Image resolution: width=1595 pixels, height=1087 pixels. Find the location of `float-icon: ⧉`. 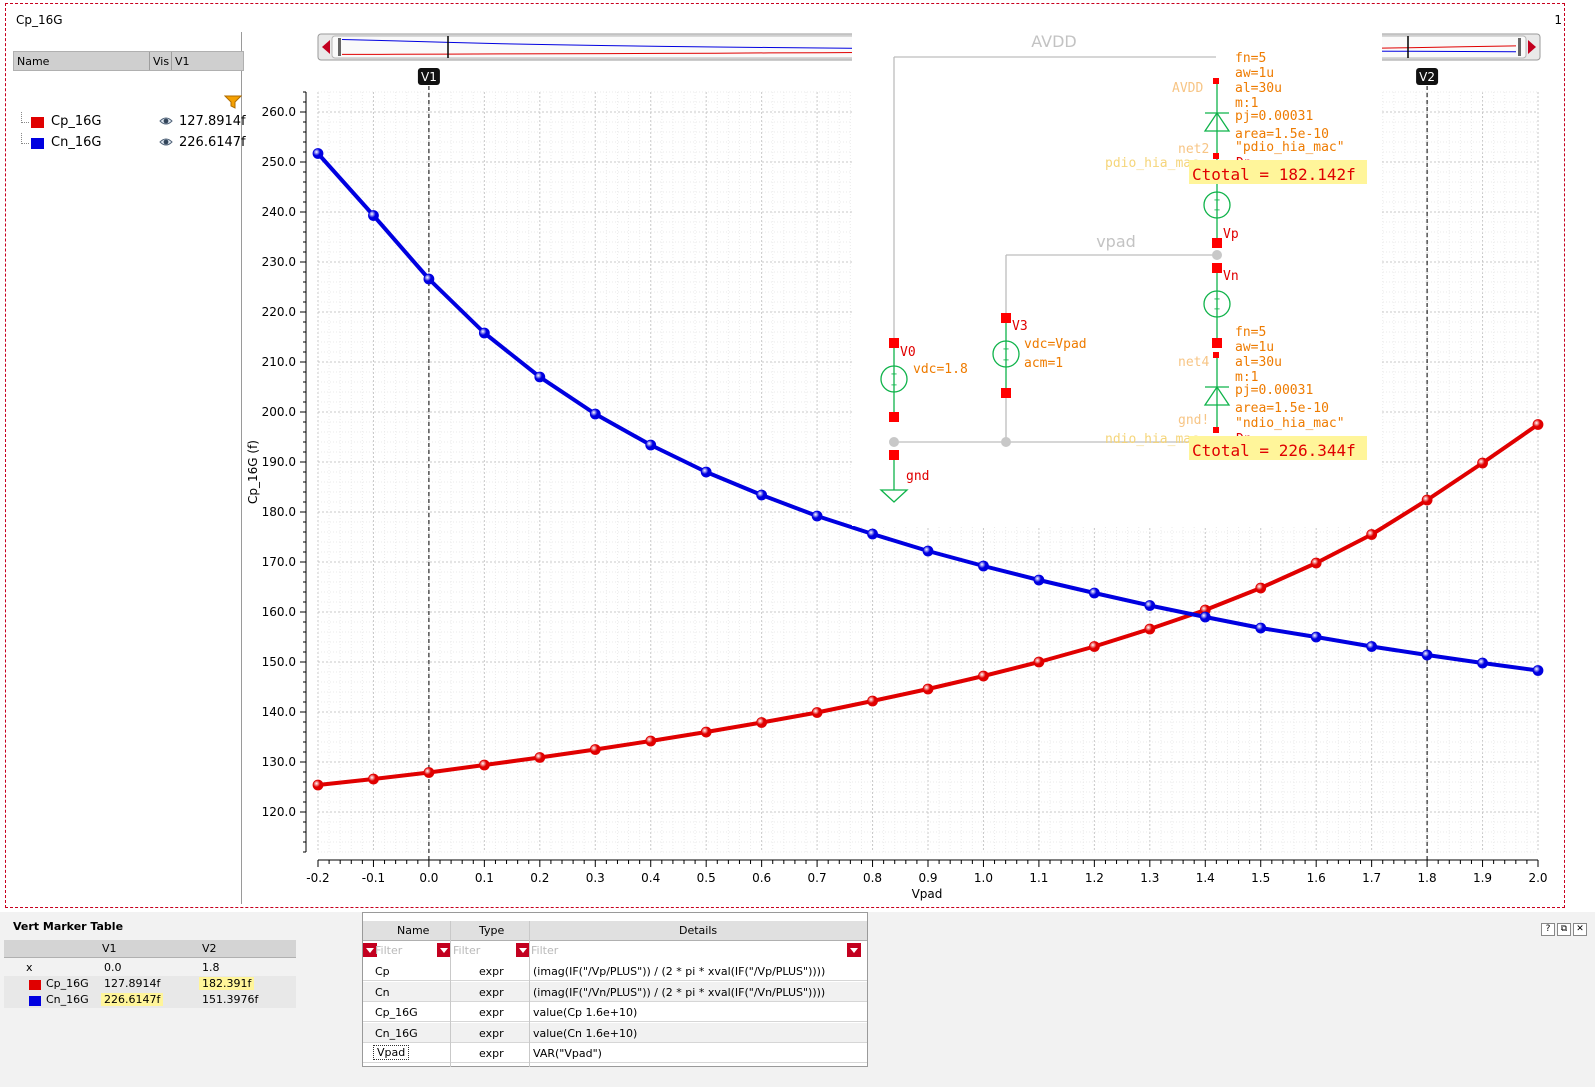

float-icon: ⧉ is located at coordinates (1564, 929).